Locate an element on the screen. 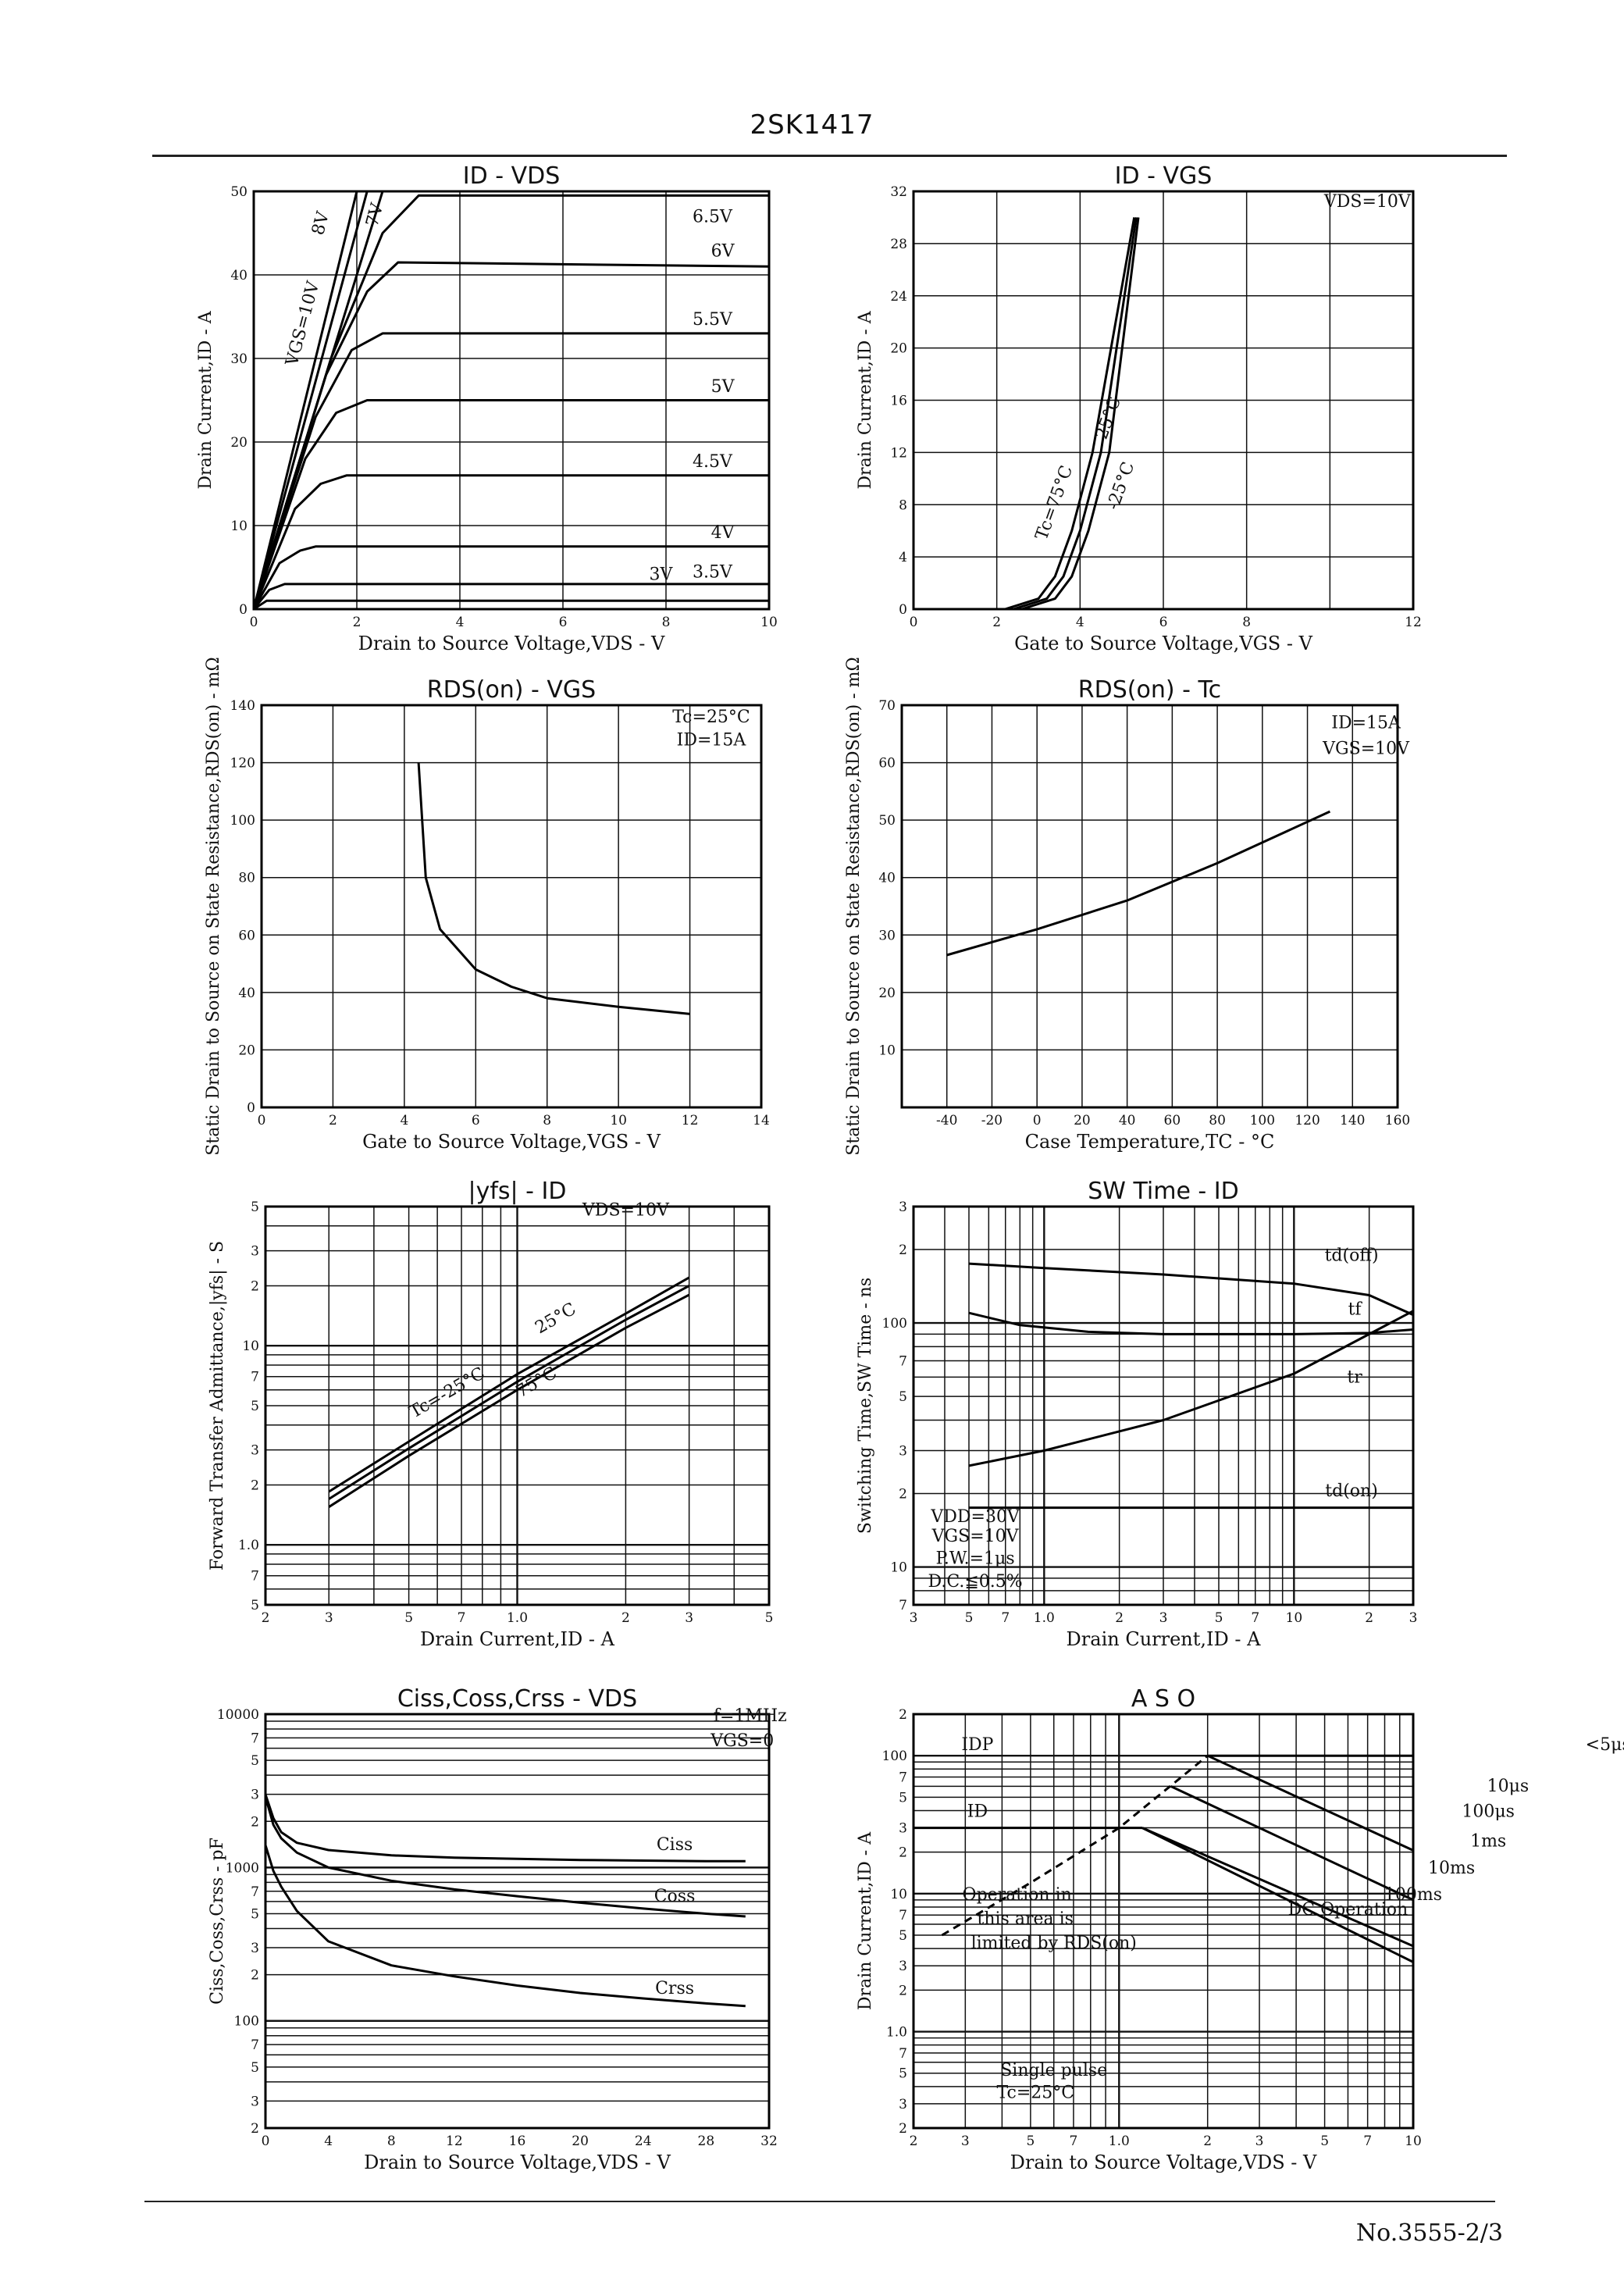 Image resolution: width=1624 pixels, height=2278 pixels. data-label: VGS=10V is located at coordinates (975, 1536).